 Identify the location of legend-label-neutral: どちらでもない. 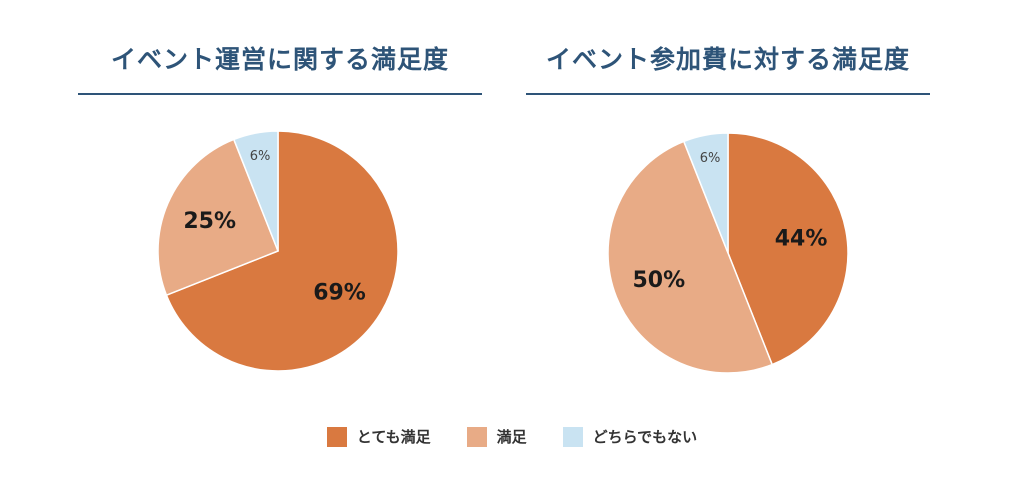
(645, 437).